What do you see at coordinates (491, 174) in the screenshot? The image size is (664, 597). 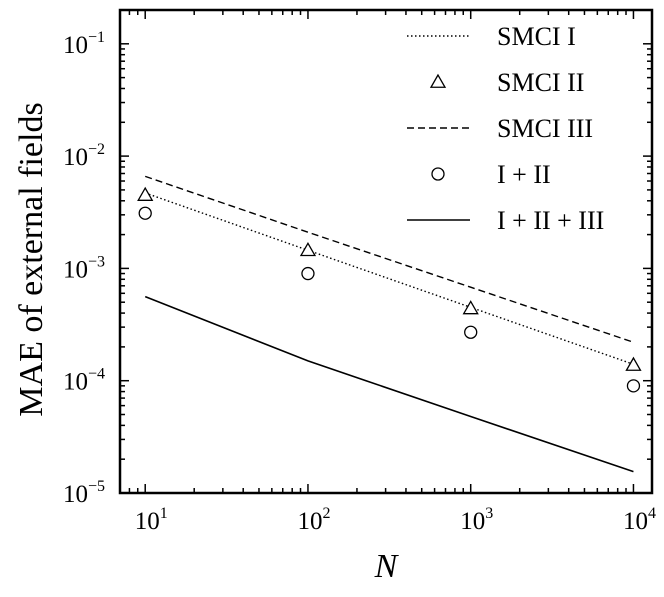 I see `legend-item: I + II` at bounding box center [491, 174].